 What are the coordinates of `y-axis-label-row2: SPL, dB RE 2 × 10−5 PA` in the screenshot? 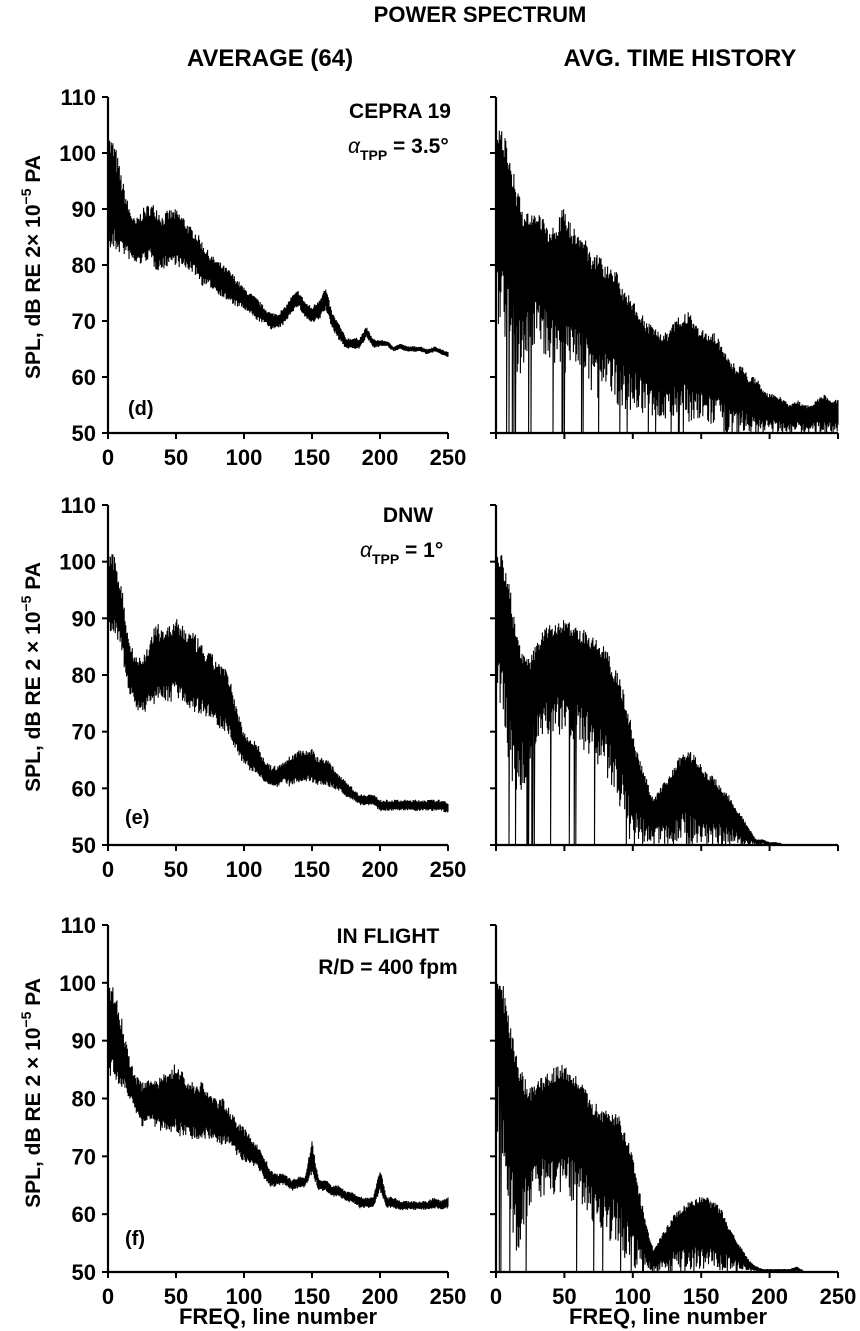 It's located at (31, 677).